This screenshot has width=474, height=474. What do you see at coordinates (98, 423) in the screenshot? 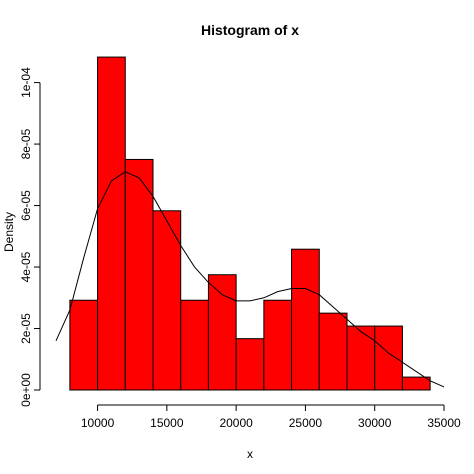
I see `x-tick-label-1: 10000` at bounding box center [98, 423].